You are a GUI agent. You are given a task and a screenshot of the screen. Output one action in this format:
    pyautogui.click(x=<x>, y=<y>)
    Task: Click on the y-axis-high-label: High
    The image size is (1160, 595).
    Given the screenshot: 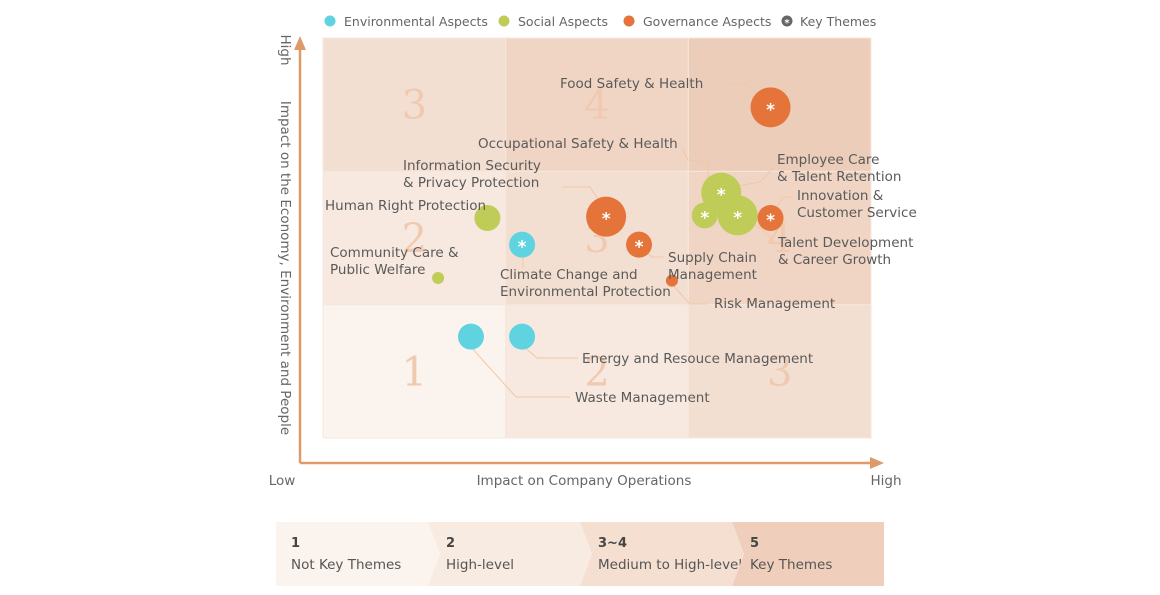 What is the action you would take?
    pyautogui.click(x=285, y=49)
    